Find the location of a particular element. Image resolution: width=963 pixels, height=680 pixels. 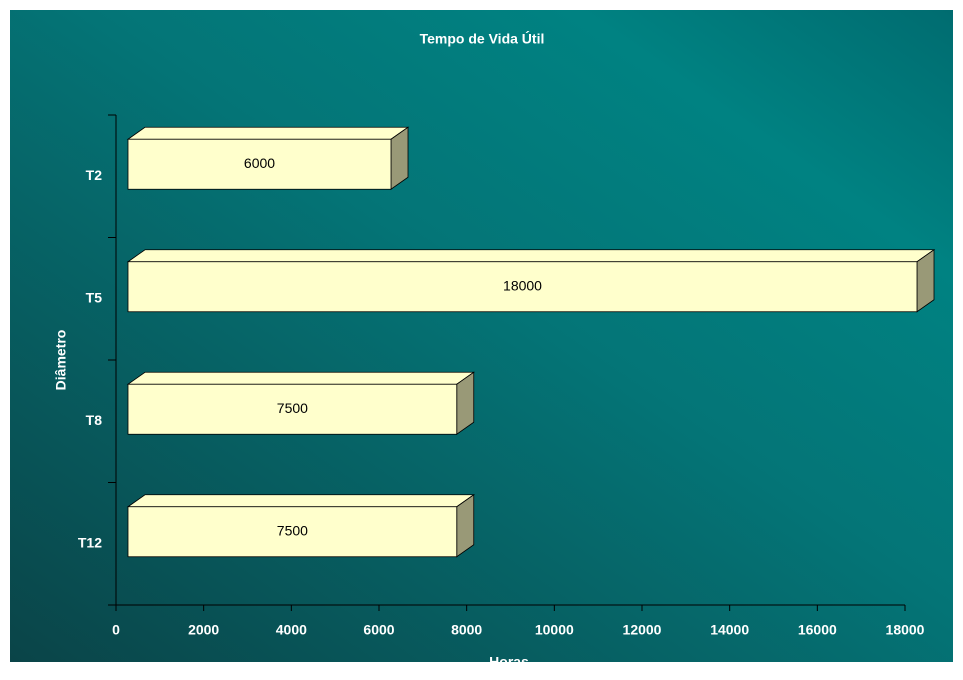

x-tick-label: 16000 is located at coordinates (817, 630).